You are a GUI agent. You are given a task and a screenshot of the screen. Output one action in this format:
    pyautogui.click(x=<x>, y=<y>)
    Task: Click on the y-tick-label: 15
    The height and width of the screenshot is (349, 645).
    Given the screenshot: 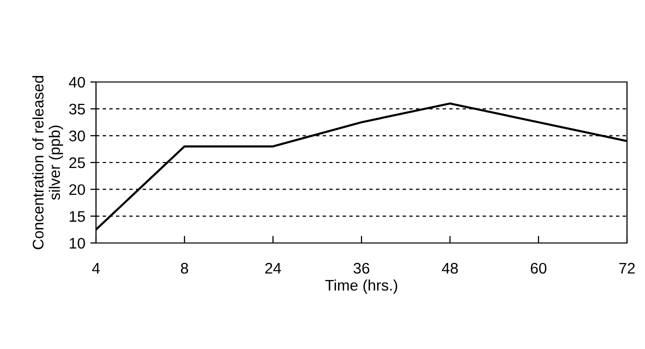 What is the action you would take?
    pyautogui.click(x=77, y=216)
    